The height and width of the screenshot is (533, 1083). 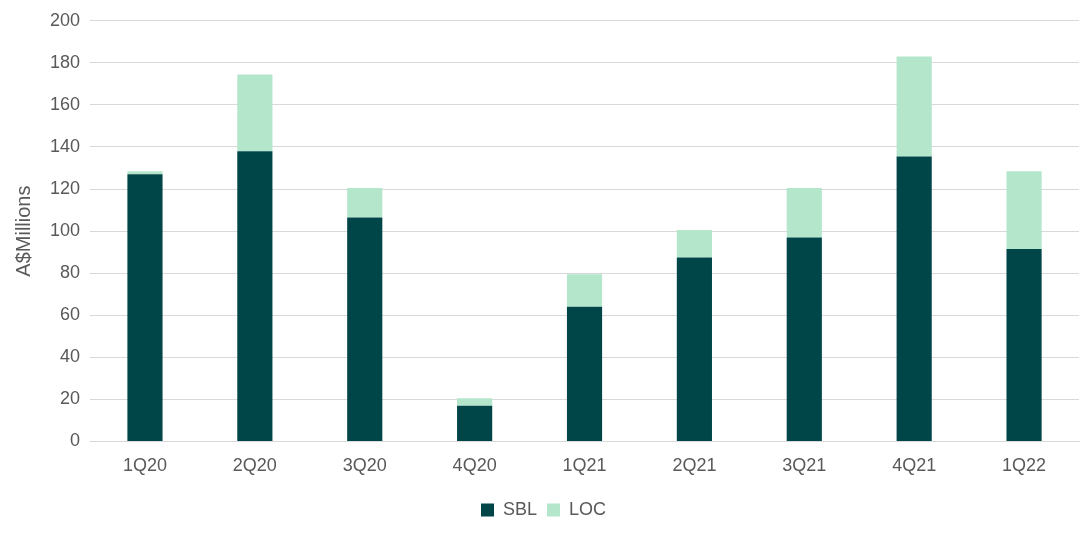 What do you see at coordinates (65, 230) in the screenshot?
I see `y-tick-label: 100` at bounding box center [65, 230].